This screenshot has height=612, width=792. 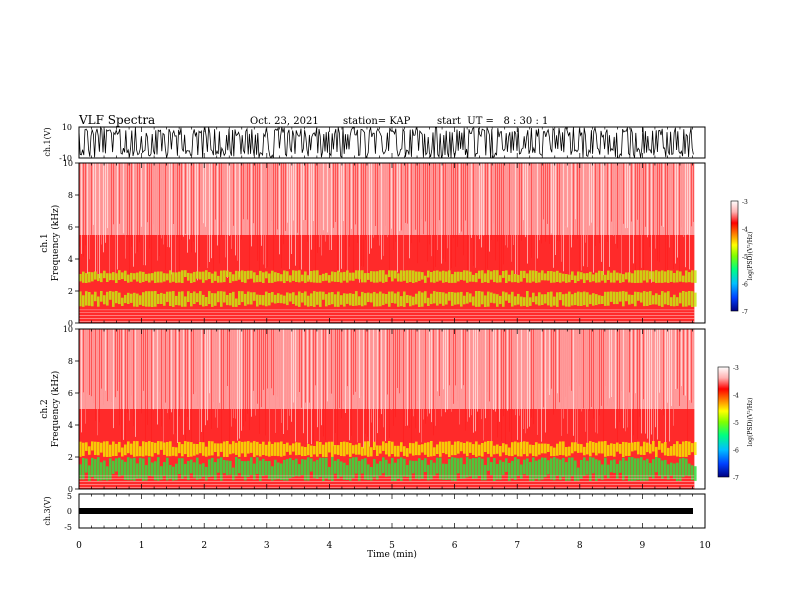 What do you see at coordinates (55, 243) in the screenshot?
I see `ch1-spectrogram-ylabel-line2: Frequency (kHz)` at bounding box center [55, 243].